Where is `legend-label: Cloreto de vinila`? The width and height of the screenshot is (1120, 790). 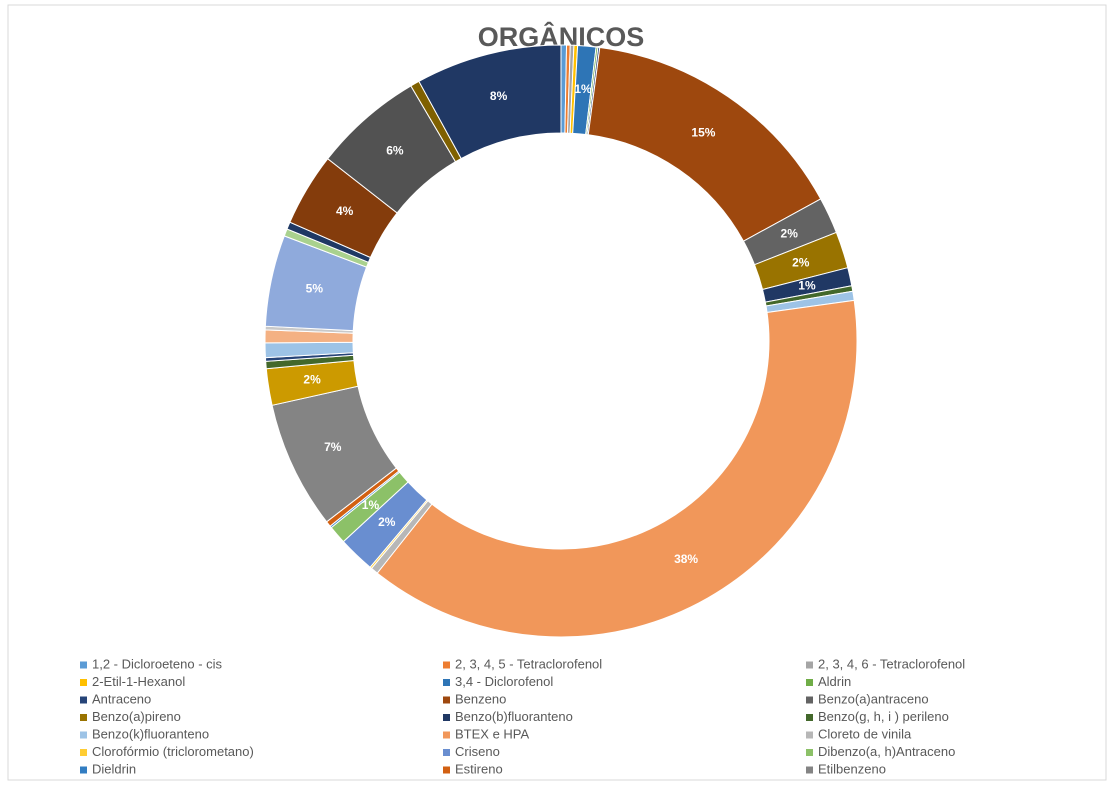
legend-label: Cloreto de vinila is located at coordinates (865, 733).